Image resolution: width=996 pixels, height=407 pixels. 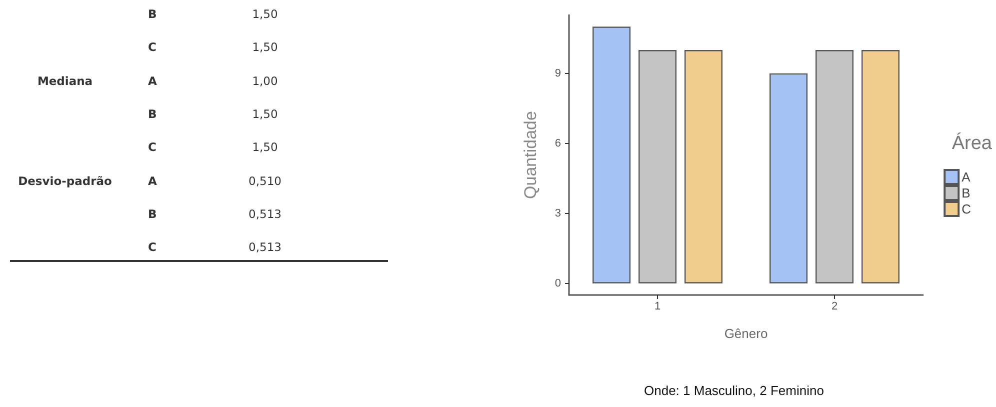 What do you see at coordinates (966, 177) in the screenshot?
I see `legend-label: A` at bounding box center [966, 177].